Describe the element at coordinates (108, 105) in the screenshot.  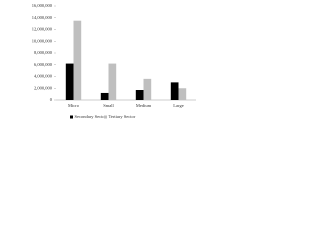
I see `x-tick-label: Small` at that location.